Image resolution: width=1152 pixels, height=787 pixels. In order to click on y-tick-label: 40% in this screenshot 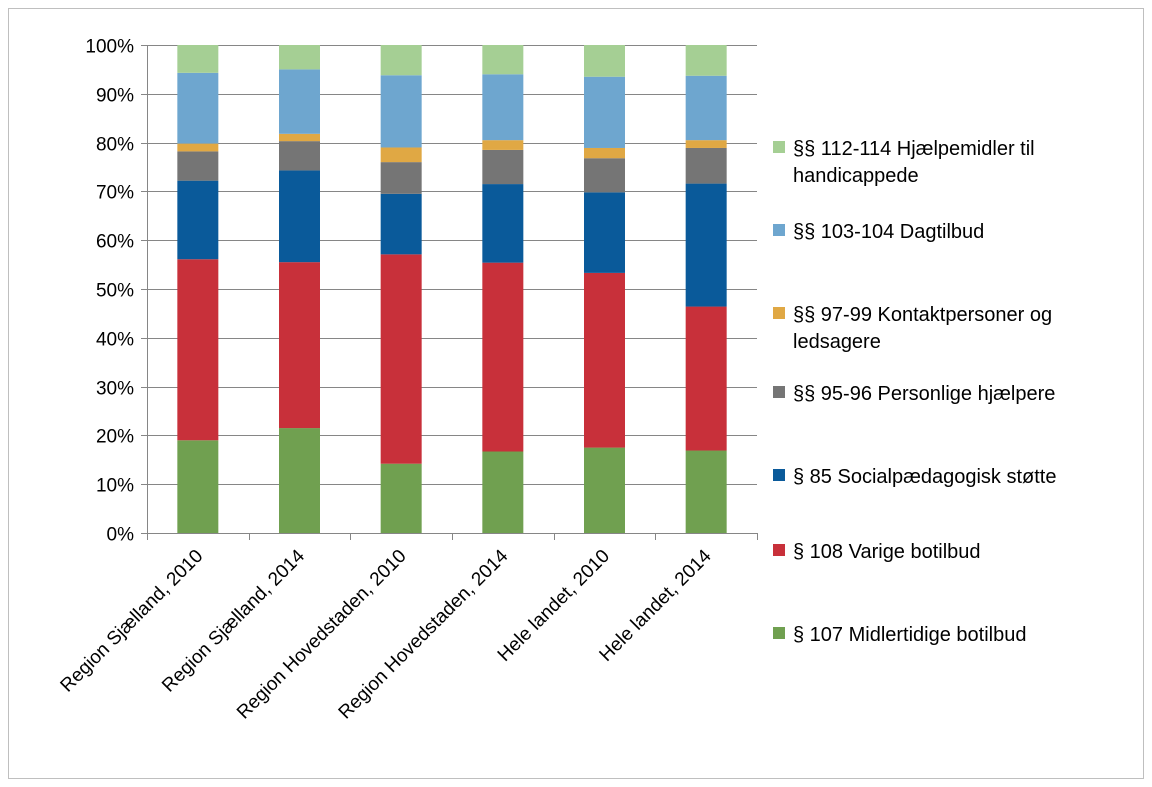, I will do `click(115, 340)`.